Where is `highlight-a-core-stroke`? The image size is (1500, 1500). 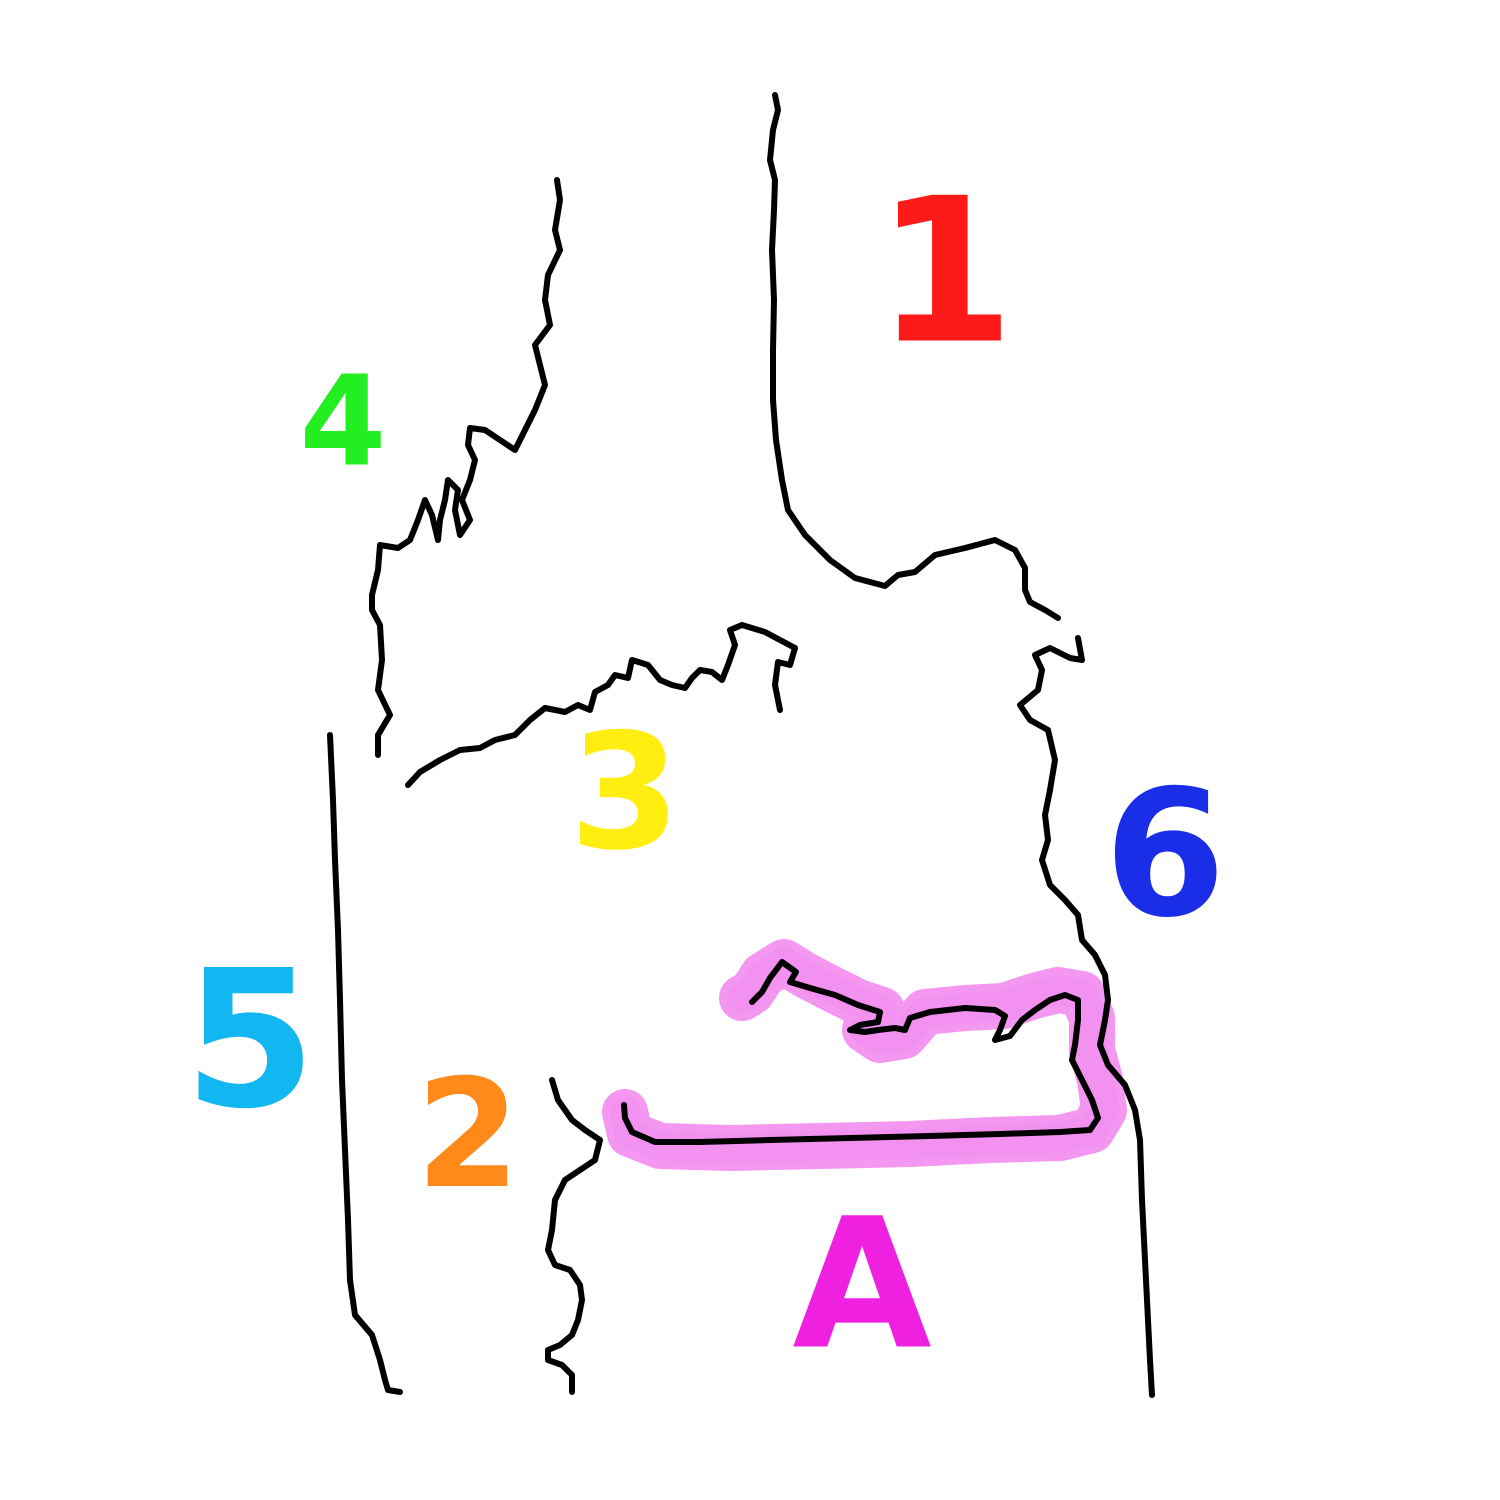 highlight-a-core-stroke is located at coordinates (864, 1055).